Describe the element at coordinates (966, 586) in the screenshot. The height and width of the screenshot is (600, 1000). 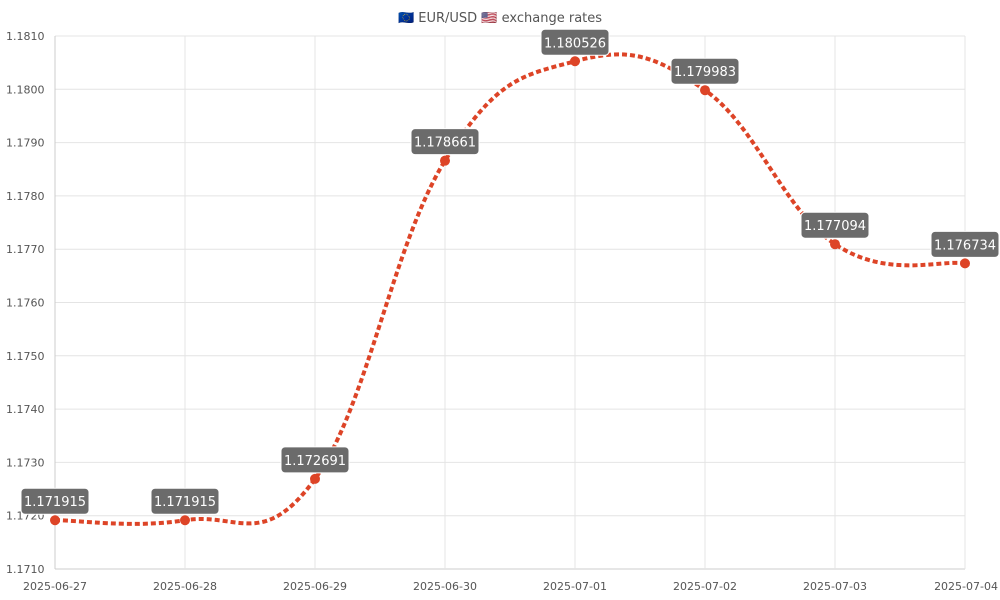
I see `x-tick-label: 2025-07-04` at that location.